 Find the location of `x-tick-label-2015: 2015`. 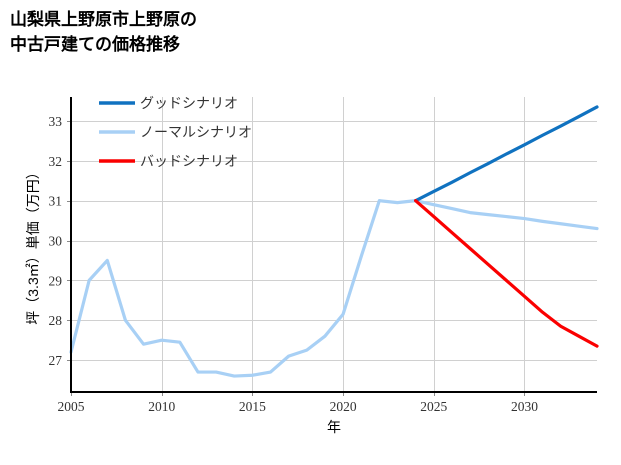

x-tick-label-2015: 2015 is located at coordinates (252, 406).